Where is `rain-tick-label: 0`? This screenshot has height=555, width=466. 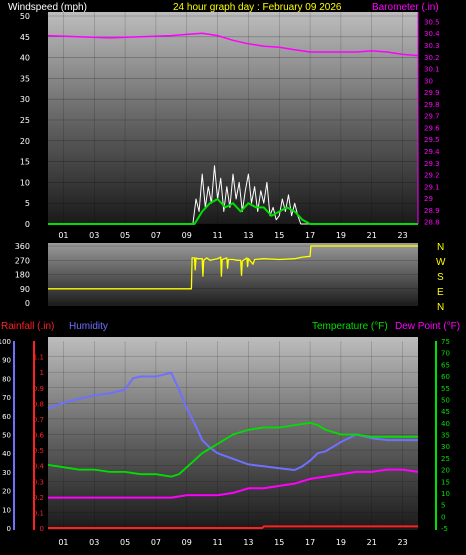
rain-tick-label: 0 is located at coordinates (42, 529).